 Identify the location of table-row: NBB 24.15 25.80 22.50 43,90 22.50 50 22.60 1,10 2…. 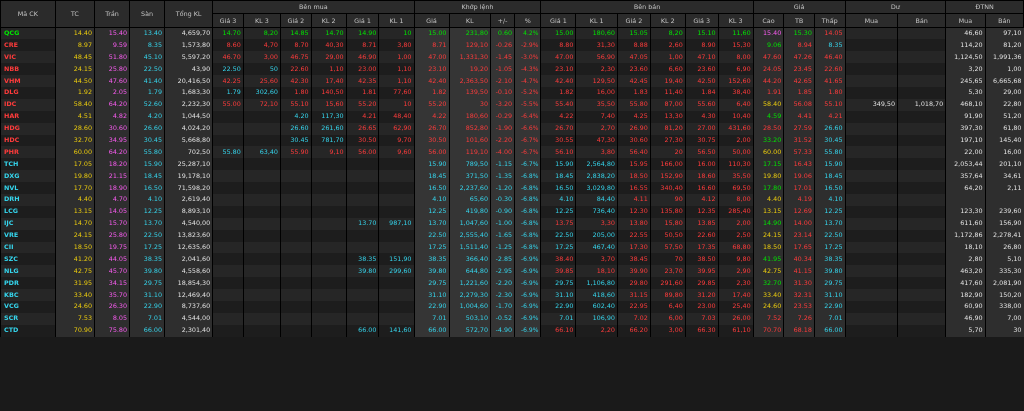
(512, 69).